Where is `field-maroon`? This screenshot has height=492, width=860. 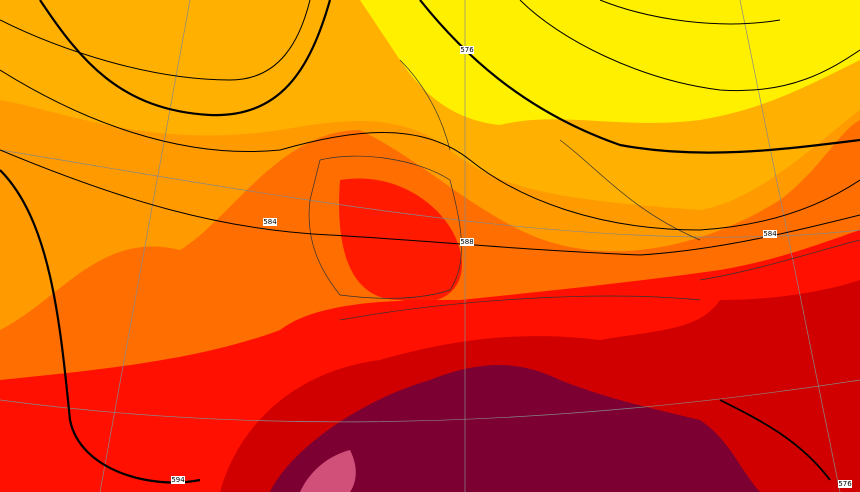
field-maroon is located at coordinates (515, 428).